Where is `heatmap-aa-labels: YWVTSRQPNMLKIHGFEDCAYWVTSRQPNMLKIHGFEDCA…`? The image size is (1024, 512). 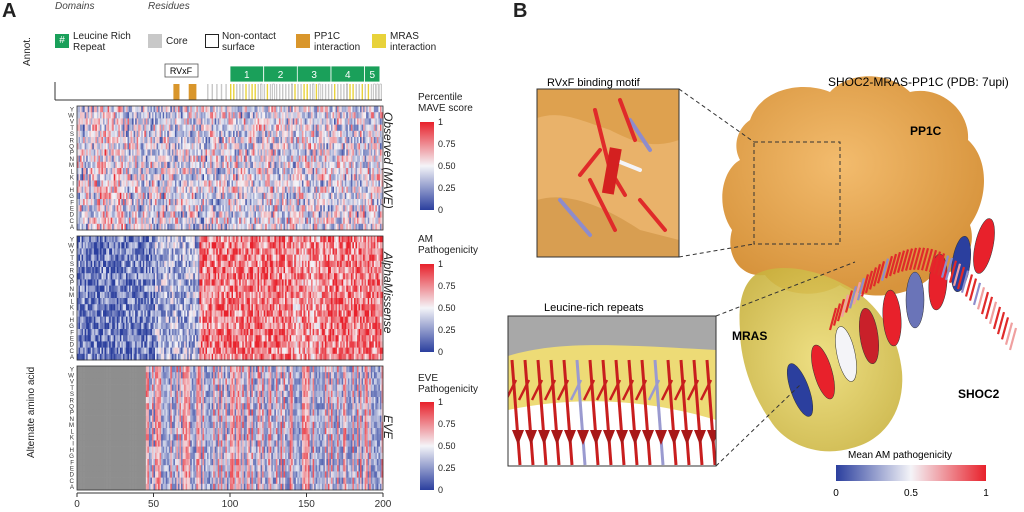
heatmap-aa-labels: YWVTSRQPNMLKIHGFEDCAYWVTSRQPNMLKIHGFEDCA… is located at coordinates (71, 298).